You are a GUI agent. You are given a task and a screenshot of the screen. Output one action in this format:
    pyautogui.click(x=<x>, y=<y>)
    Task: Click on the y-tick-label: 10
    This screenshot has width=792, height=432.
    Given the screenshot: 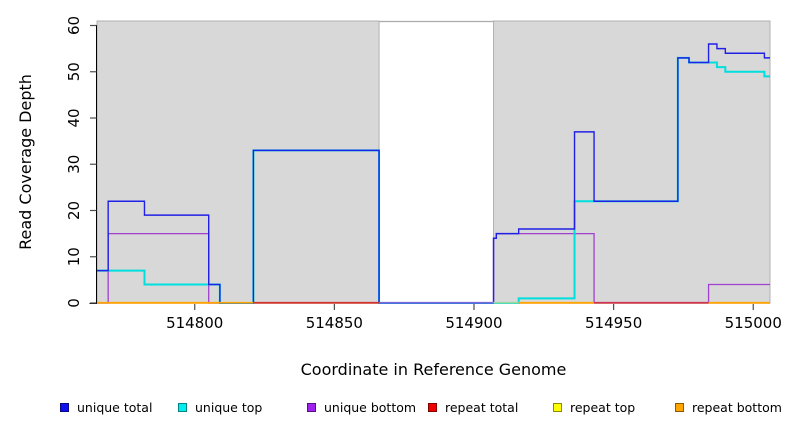 What is the action you would take?
    pyautogui.click(x=74, y=256)
    